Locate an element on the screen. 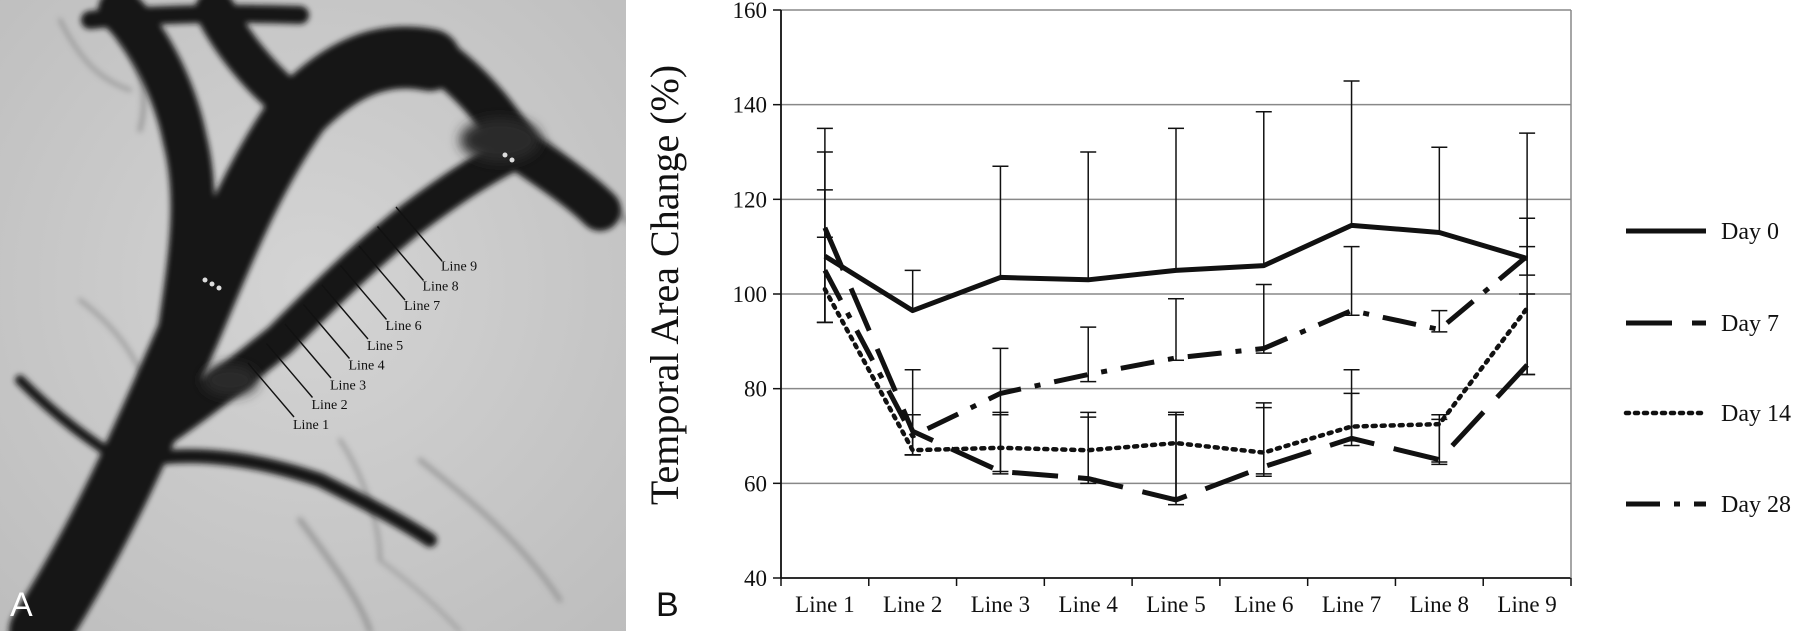 This screenshot has height=636, width=1800. measure-line-label: Line 2 is located at coordinates (330, 405).